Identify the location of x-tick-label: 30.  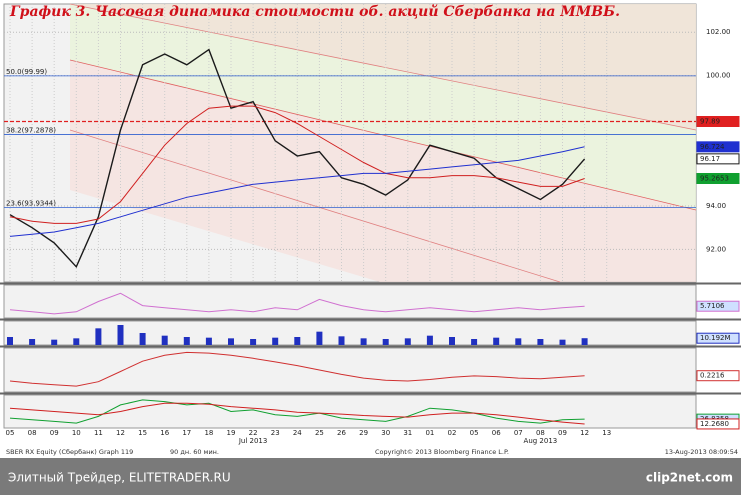
(385, 433).